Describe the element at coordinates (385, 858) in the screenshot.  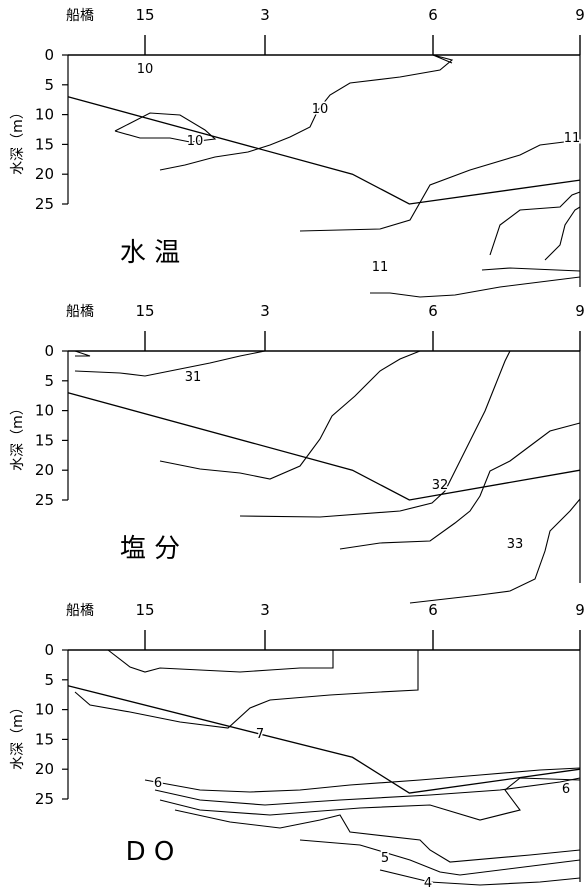
I see `contour-label: 5` at that location.